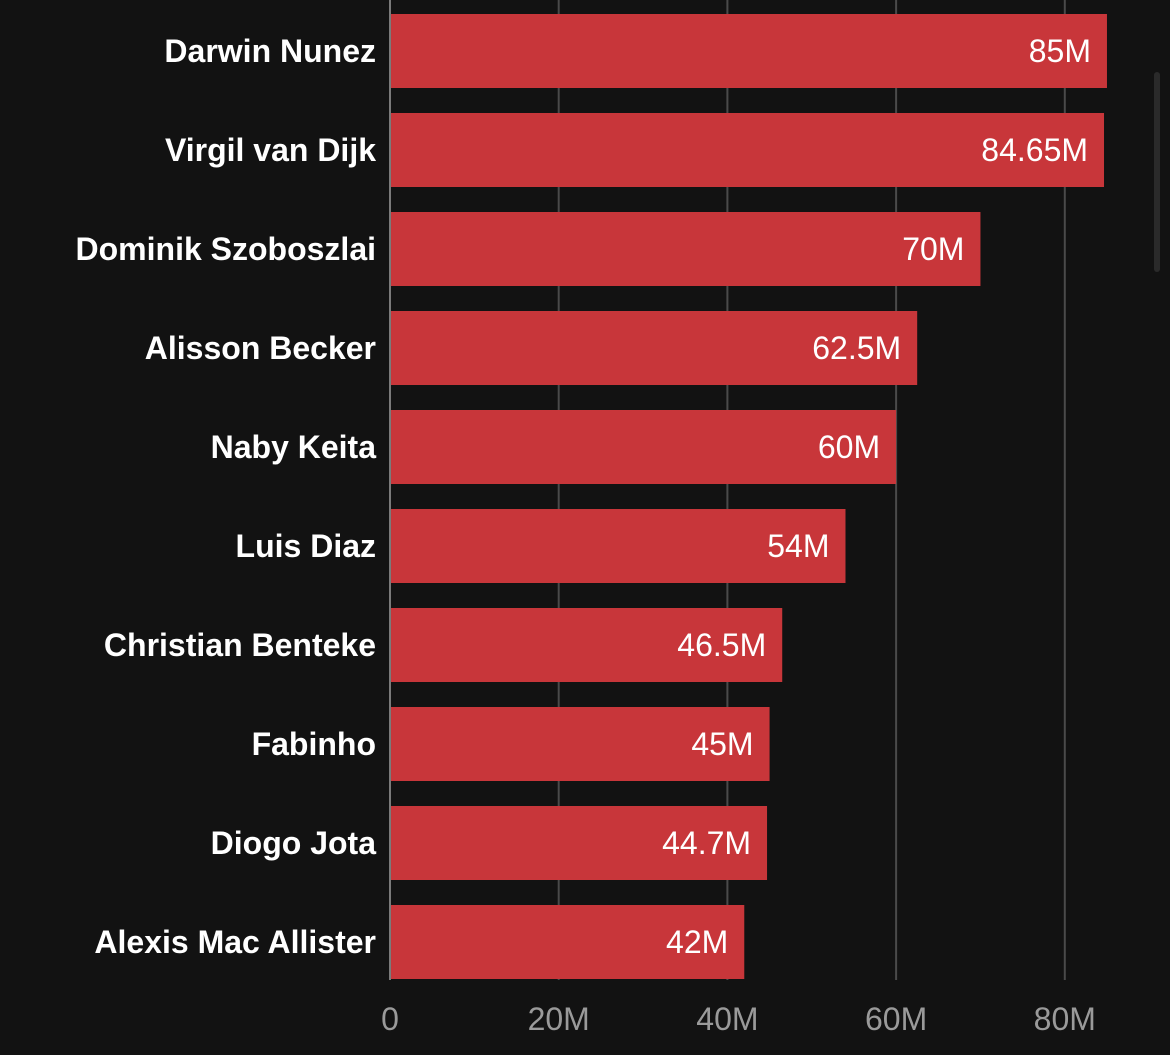 This screenshot has width=1170, height=1055. Describe the element at coordinates (390, 1019) in the screenshot. I see `x-tick-label: 0` at that location.